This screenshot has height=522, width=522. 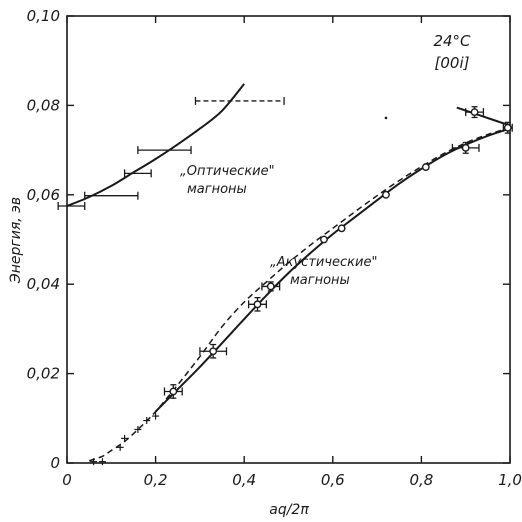 I want to click on optical-annotation-line2: магноны, so click(x=217, y=189).